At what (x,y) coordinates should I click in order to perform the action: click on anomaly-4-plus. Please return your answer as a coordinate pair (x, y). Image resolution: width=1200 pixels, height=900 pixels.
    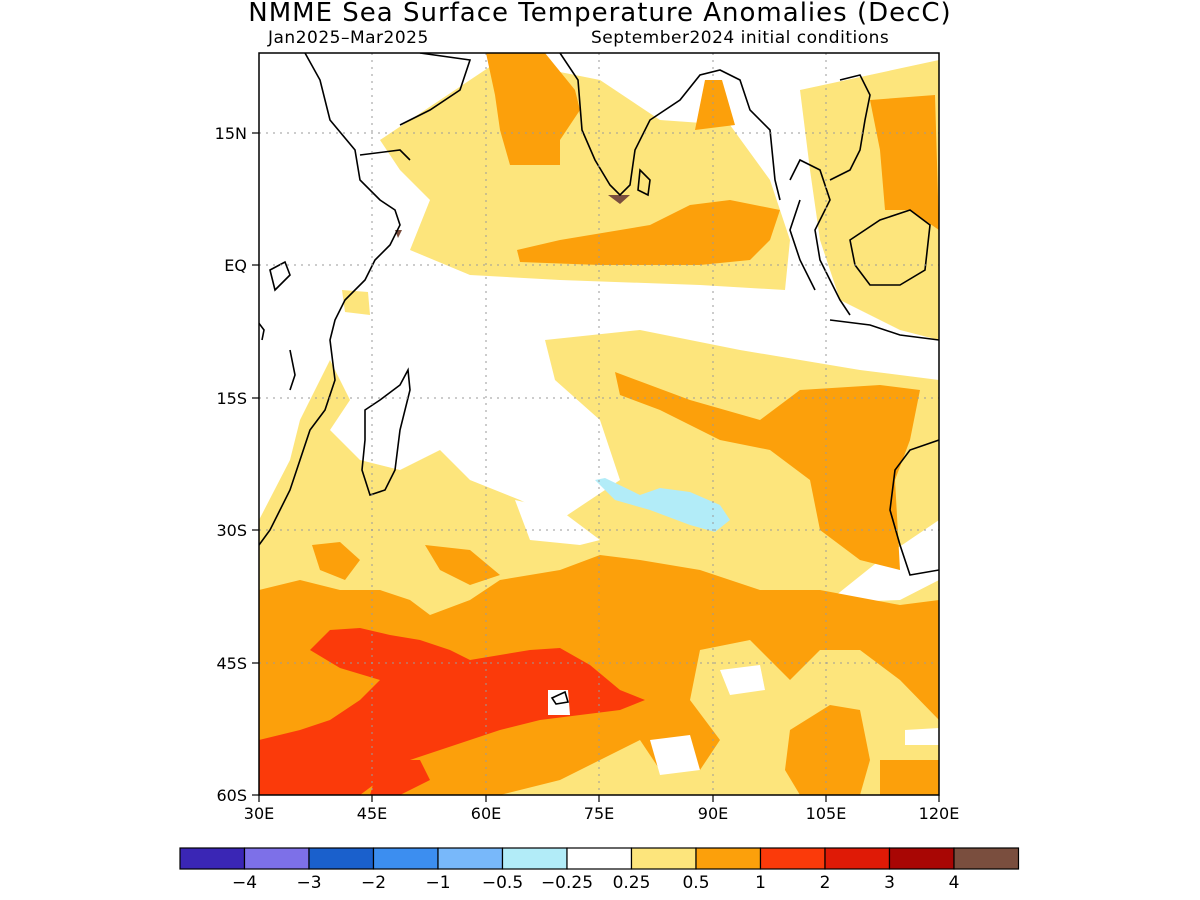
    Looking at the image, I should click on (619, 199).